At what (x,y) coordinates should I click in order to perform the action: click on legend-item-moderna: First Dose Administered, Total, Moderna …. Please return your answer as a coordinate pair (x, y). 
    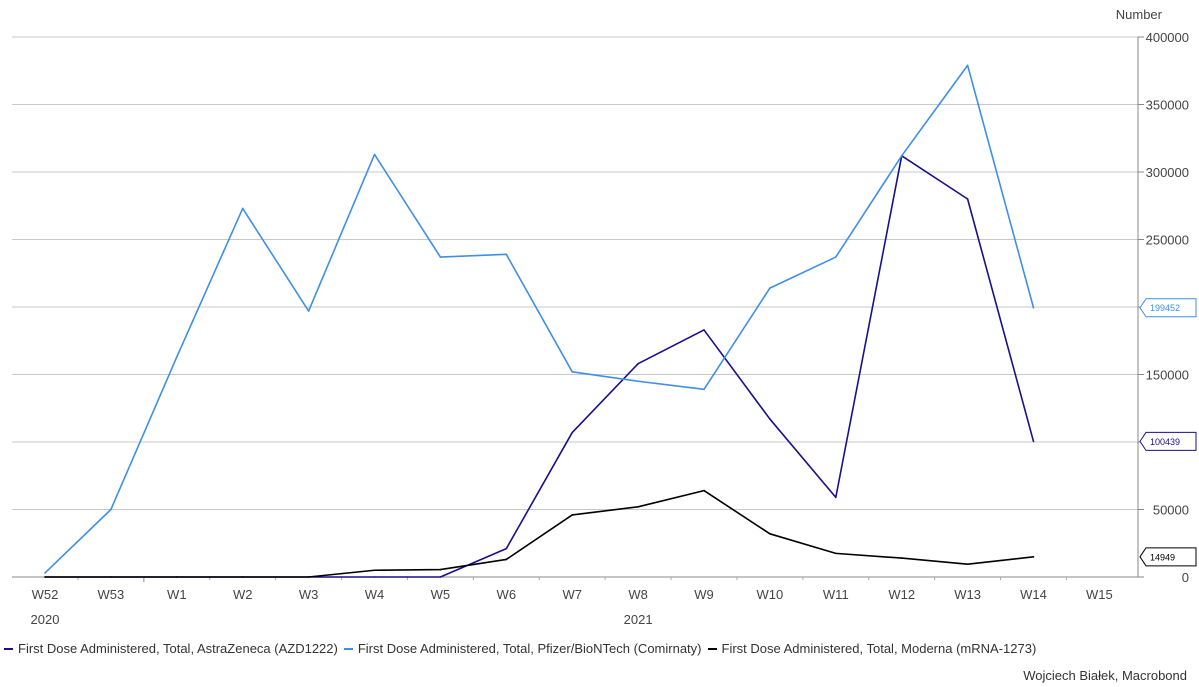
    Looking at the image, I should click on (872, 648).